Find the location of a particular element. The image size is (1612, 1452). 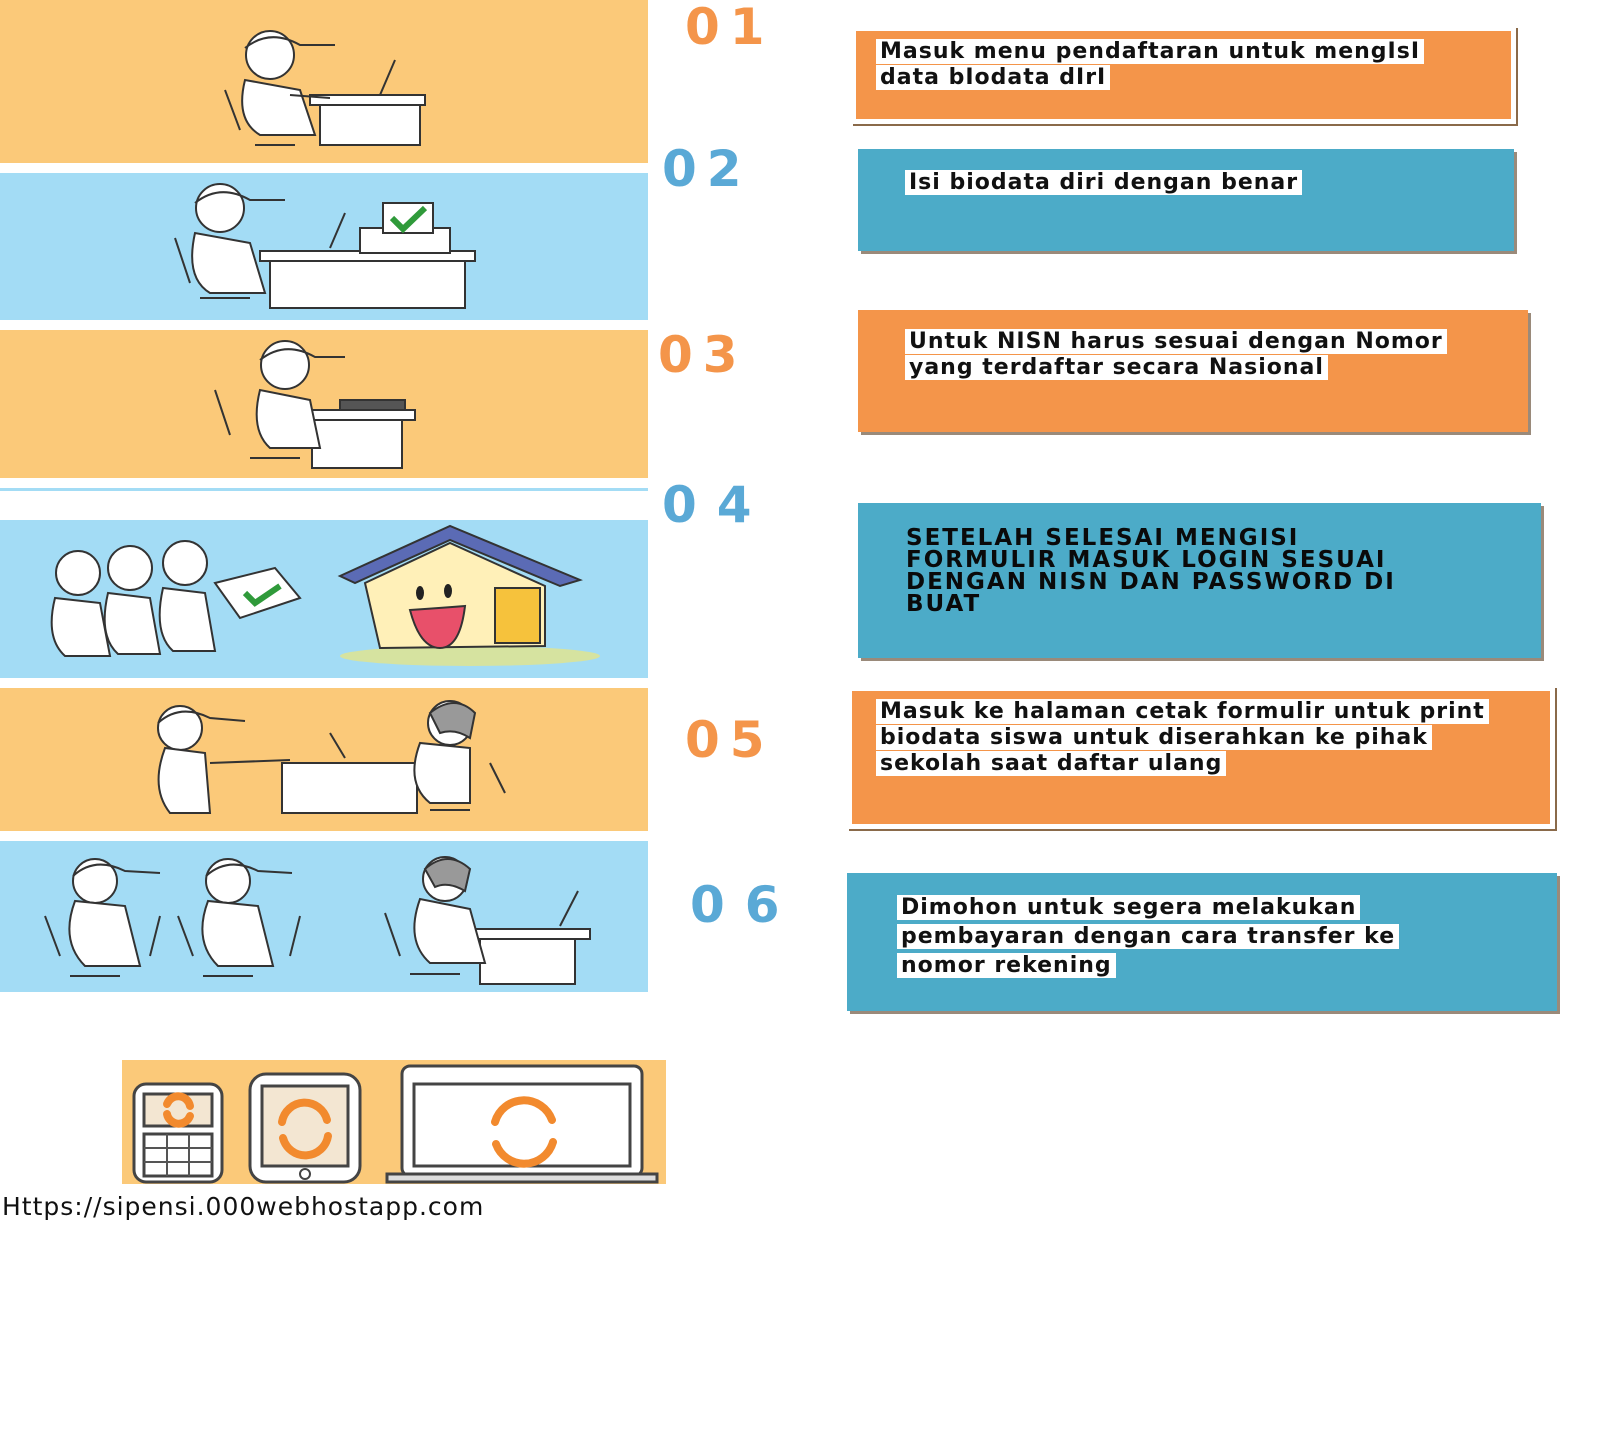

step-number-3: 03 is located at coordinates (703, 355).